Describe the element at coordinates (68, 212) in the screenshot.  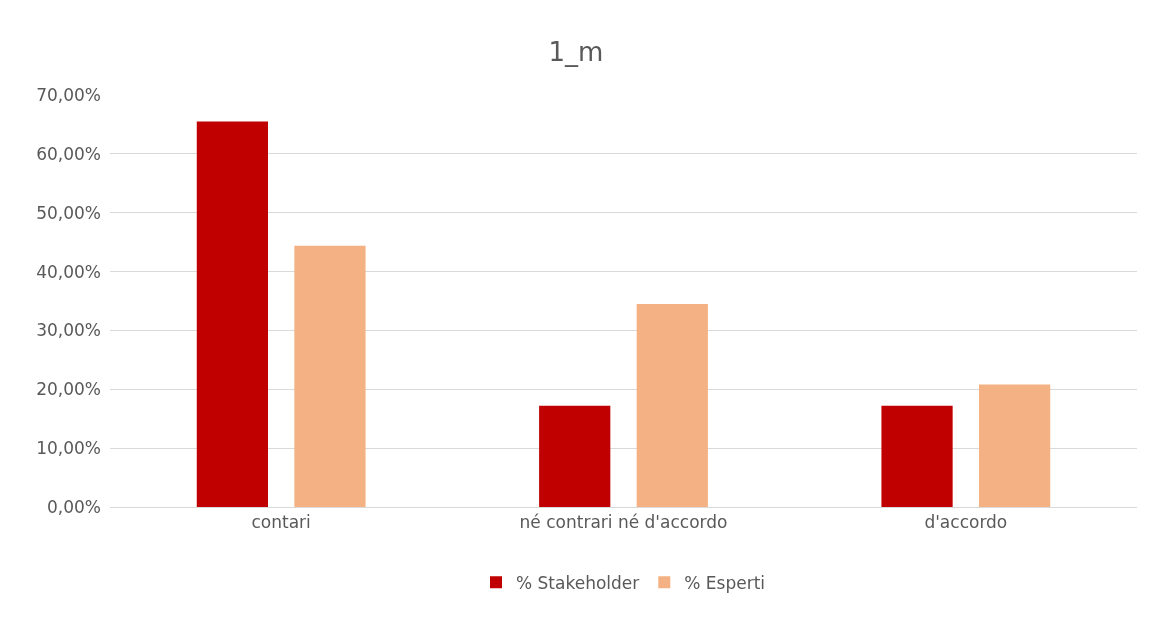
I see `y-tick-label: 50,00%` at that location.